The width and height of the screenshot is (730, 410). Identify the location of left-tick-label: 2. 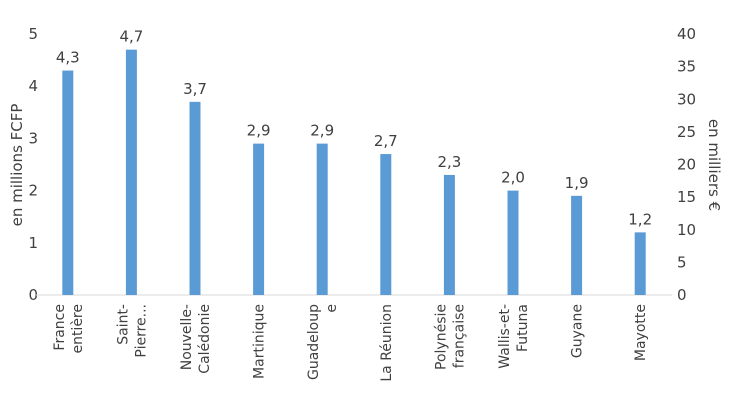
(33, 191).